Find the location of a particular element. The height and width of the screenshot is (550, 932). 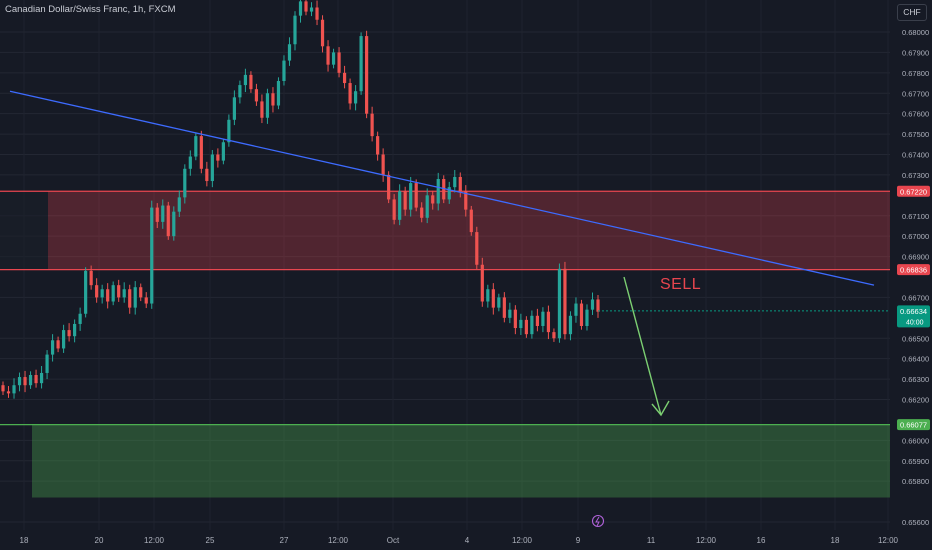

x-tick-label: 18 is located at coordinates (24, 540).